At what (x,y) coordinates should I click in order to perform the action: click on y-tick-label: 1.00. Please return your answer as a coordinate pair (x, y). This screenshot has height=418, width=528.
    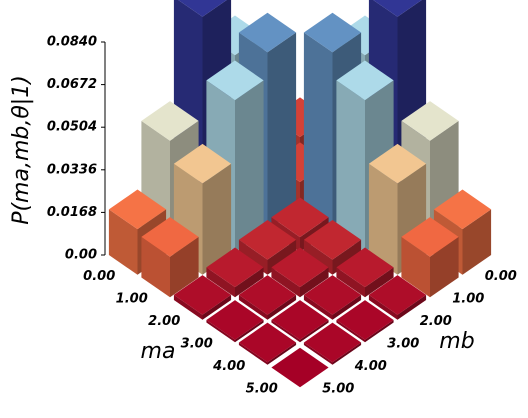
    Looking at the image, I should click on (468, 298).